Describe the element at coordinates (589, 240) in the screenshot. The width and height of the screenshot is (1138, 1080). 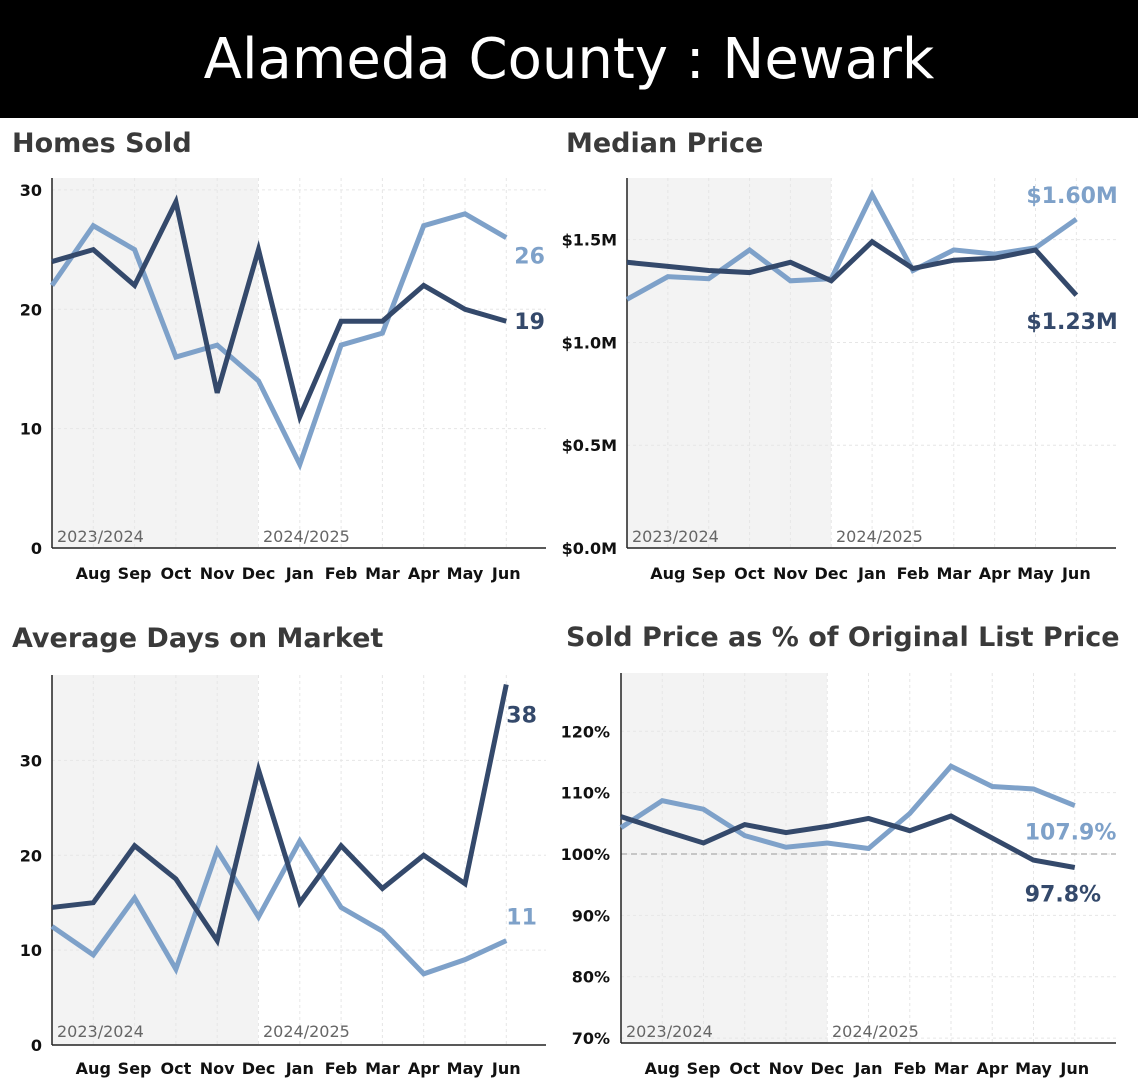
I see `y-tick-label: $1.5M` at that location.